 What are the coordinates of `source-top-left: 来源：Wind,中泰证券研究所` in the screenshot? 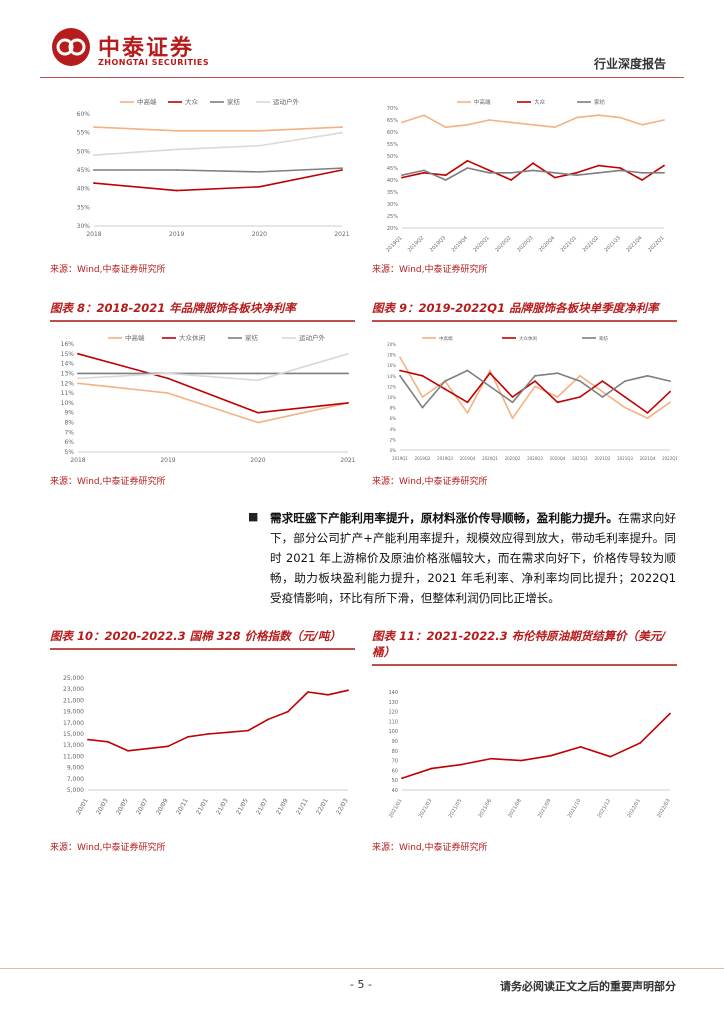 It's located at (108, 270).